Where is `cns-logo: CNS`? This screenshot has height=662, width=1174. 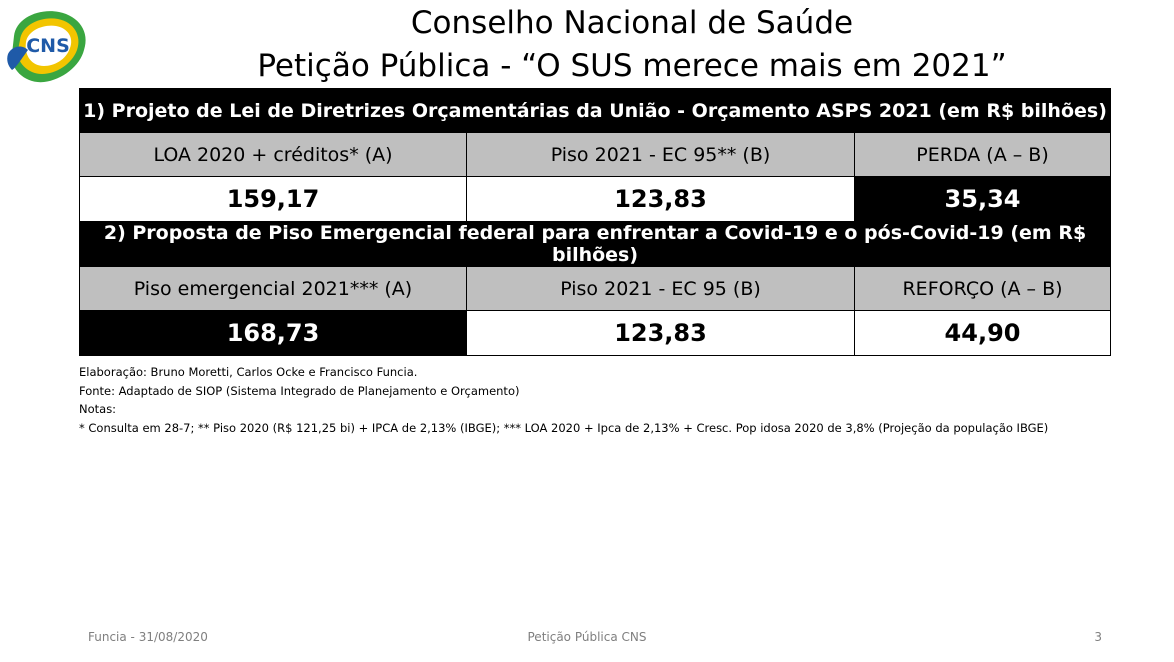
cns-logo: CNS is located at coordinates (47, 46).